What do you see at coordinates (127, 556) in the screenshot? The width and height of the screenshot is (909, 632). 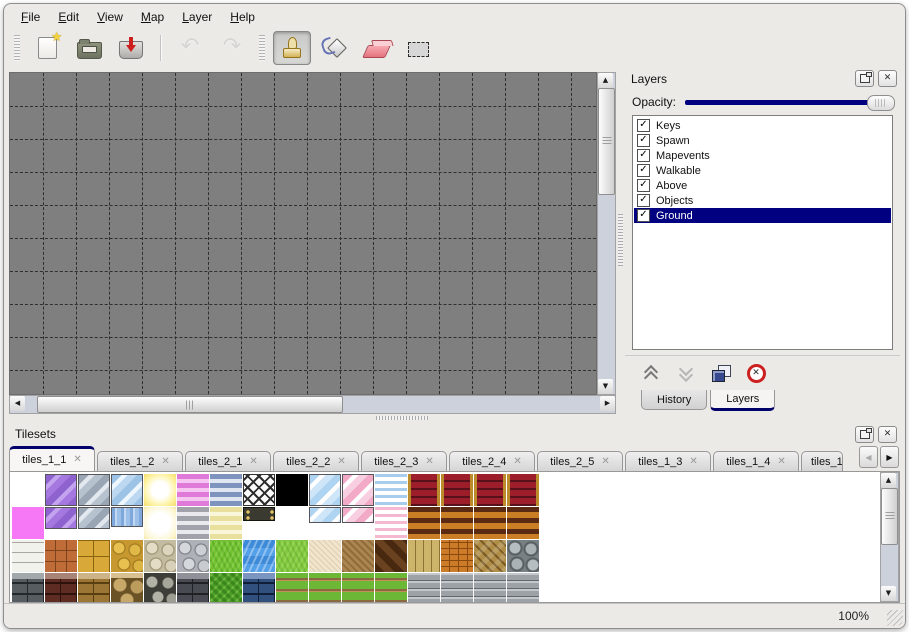 I see `tile-stones-gold` at bounding box center [127, 556].